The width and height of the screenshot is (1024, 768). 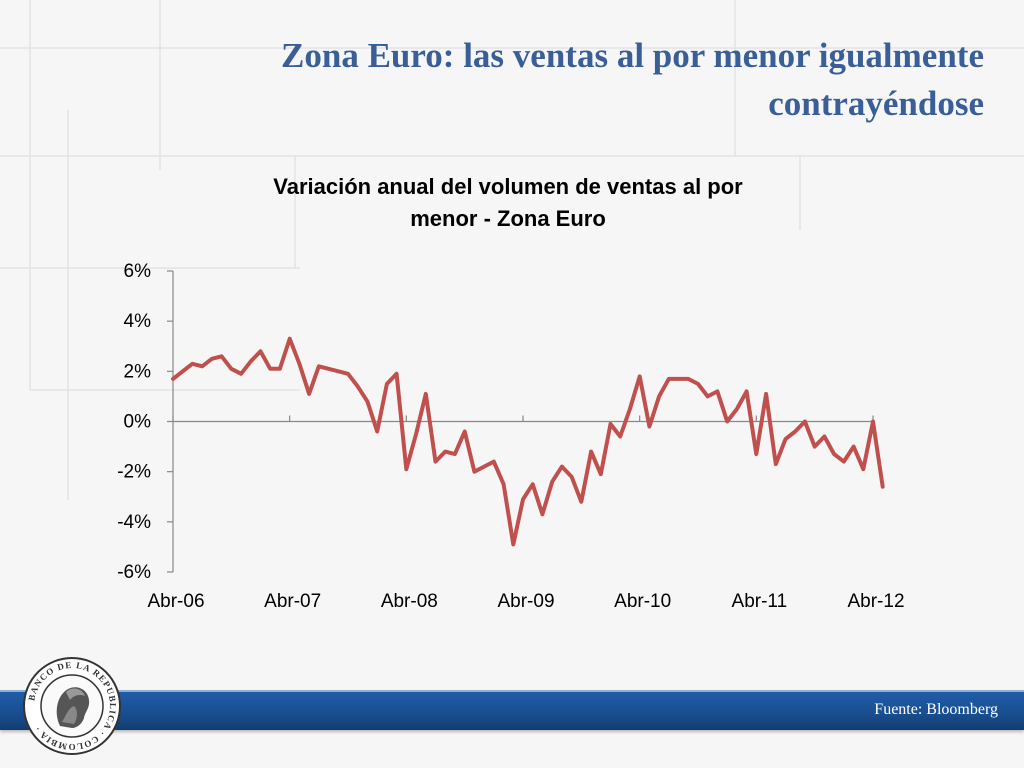 I want to click on x-tick-label: Abr-10, so click(x=642, y=601).